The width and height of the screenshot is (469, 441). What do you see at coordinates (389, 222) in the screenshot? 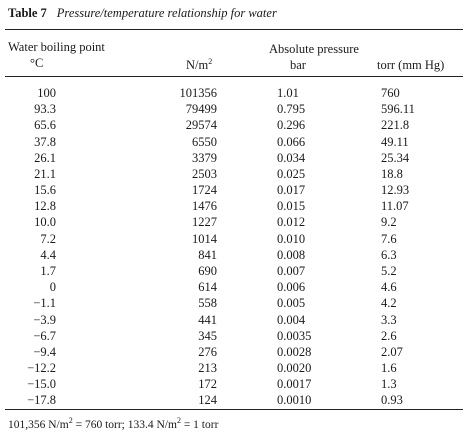
I see `cell-torr: 9.2` at bounding box center [389, 222].